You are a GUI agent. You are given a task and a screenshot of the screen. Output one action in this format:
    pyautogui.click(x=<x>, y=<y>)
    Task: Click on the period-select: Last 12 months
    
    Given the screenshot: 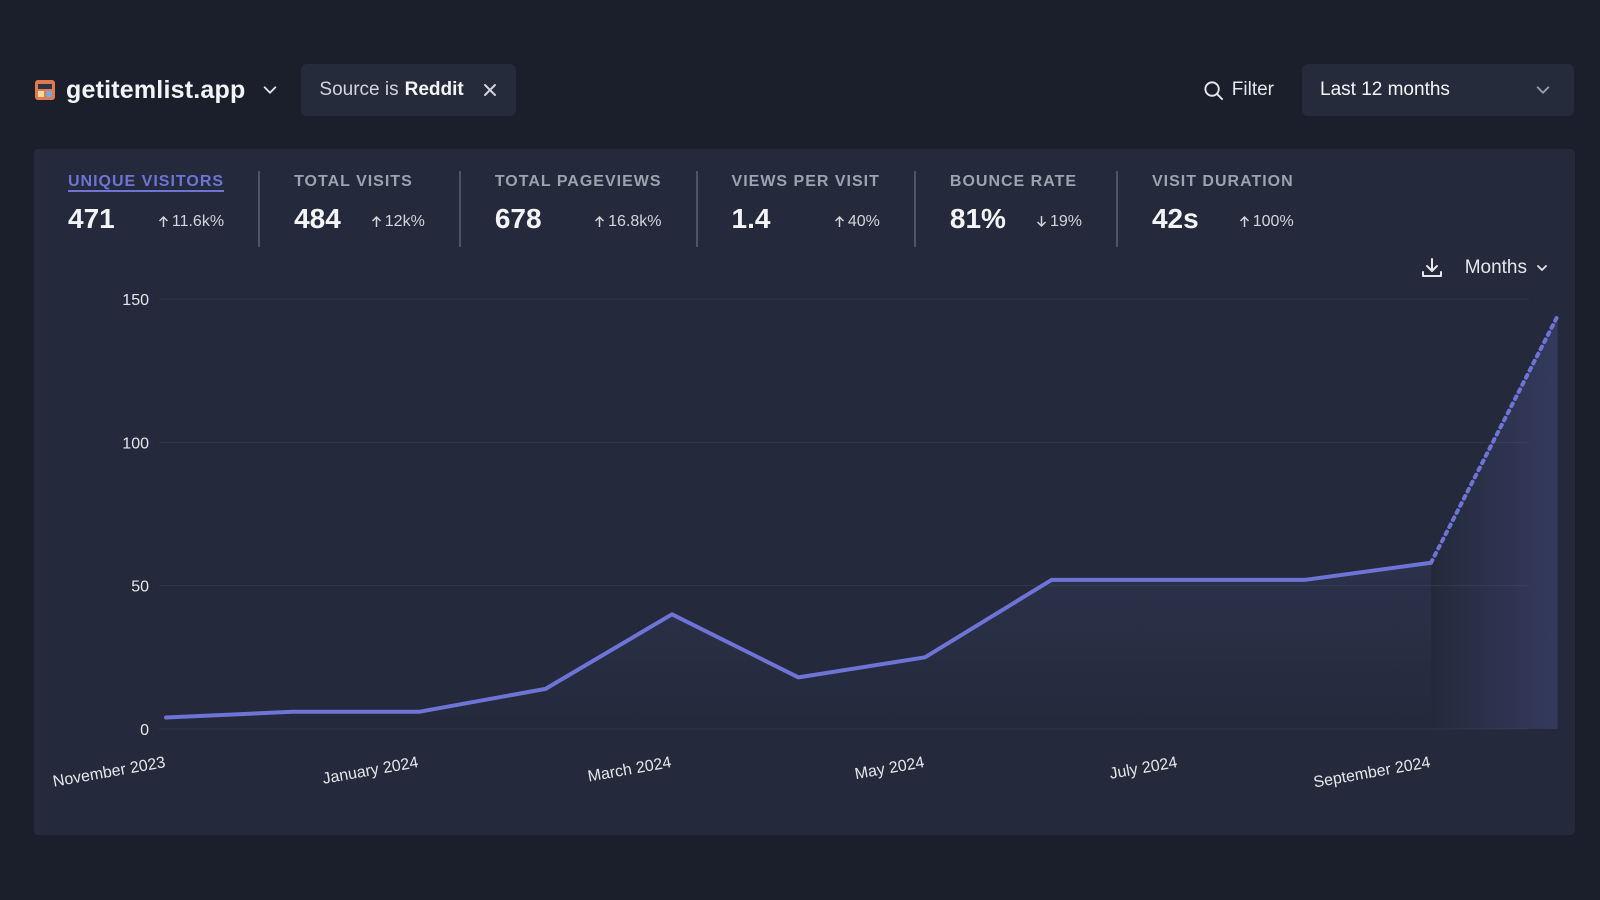 What is the action you would take?
    pyautogui.click(x=1438, y=90)
    